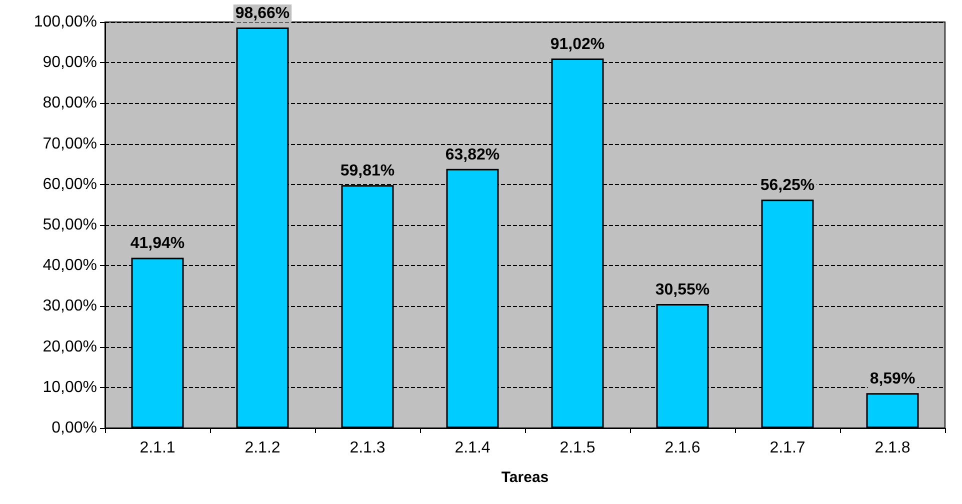  Describe the element at coordinates (577, 44) in the screenshot. I see `data-label: 91,02%` at that location.